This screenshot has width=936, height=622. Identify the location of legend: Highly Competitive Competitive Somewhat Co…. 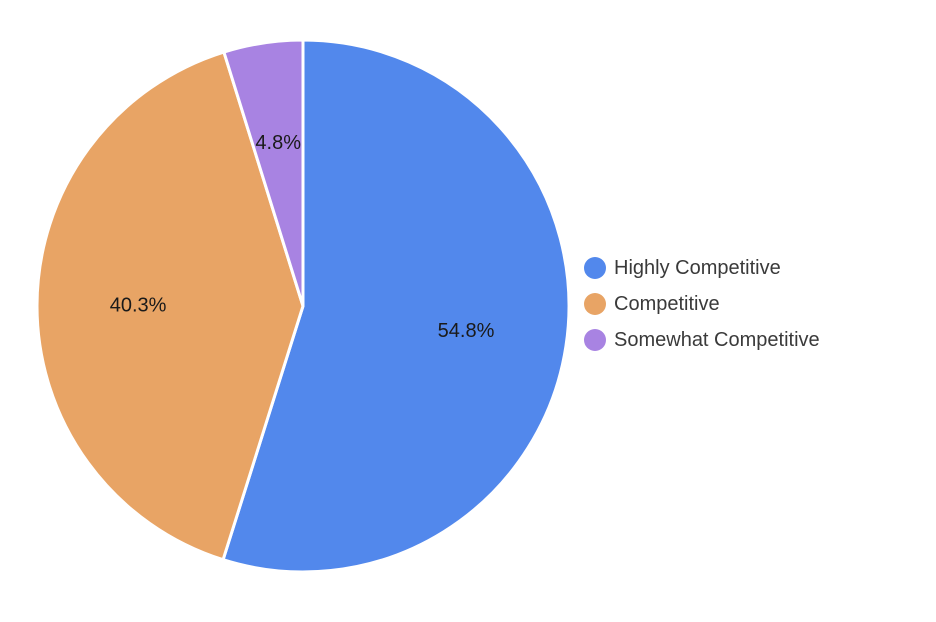
(702, 304).